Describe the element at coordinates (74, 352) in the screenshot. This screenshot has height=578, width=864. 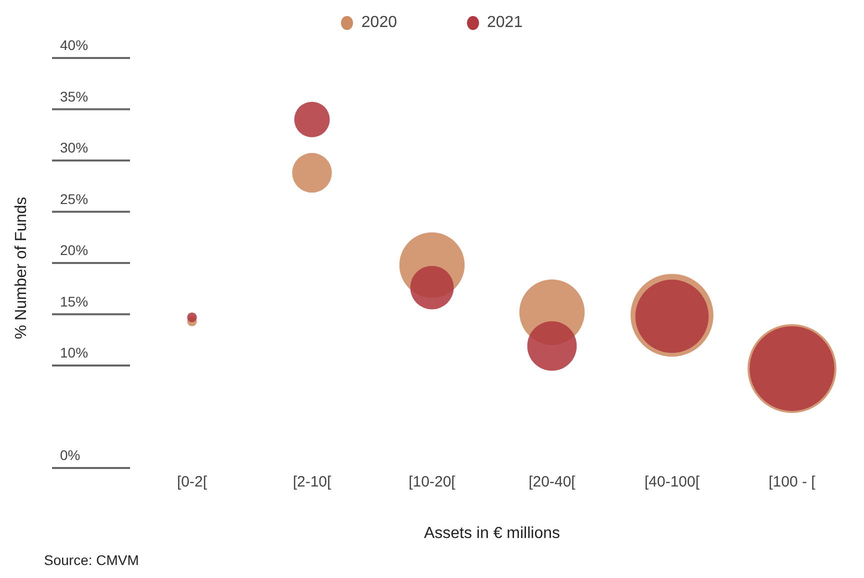
I see `y-tick-label: 10%` at that location.